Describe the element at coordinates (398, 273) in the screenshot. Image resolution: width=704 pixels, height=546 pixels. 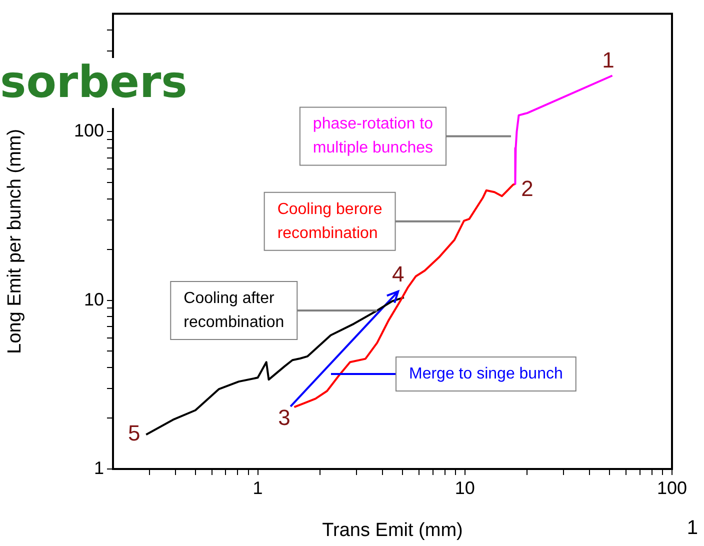
I see `annotation: 4` at that location.